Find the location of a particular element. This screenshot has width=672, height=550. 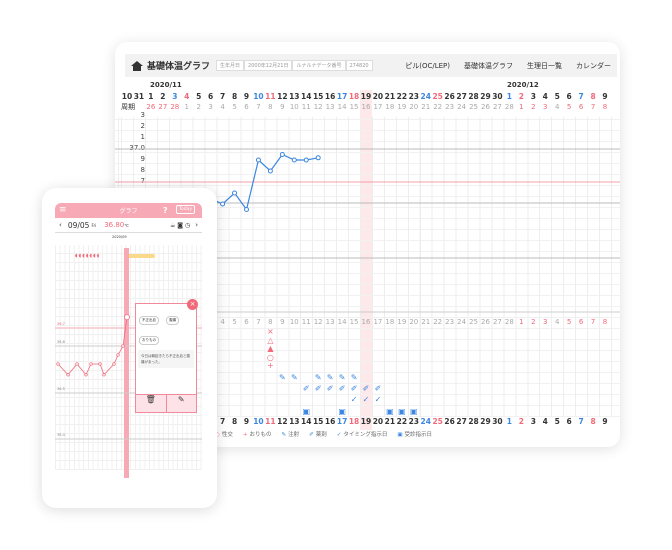

bottom-date-cell: 20 is located at coordinates (378, 421).